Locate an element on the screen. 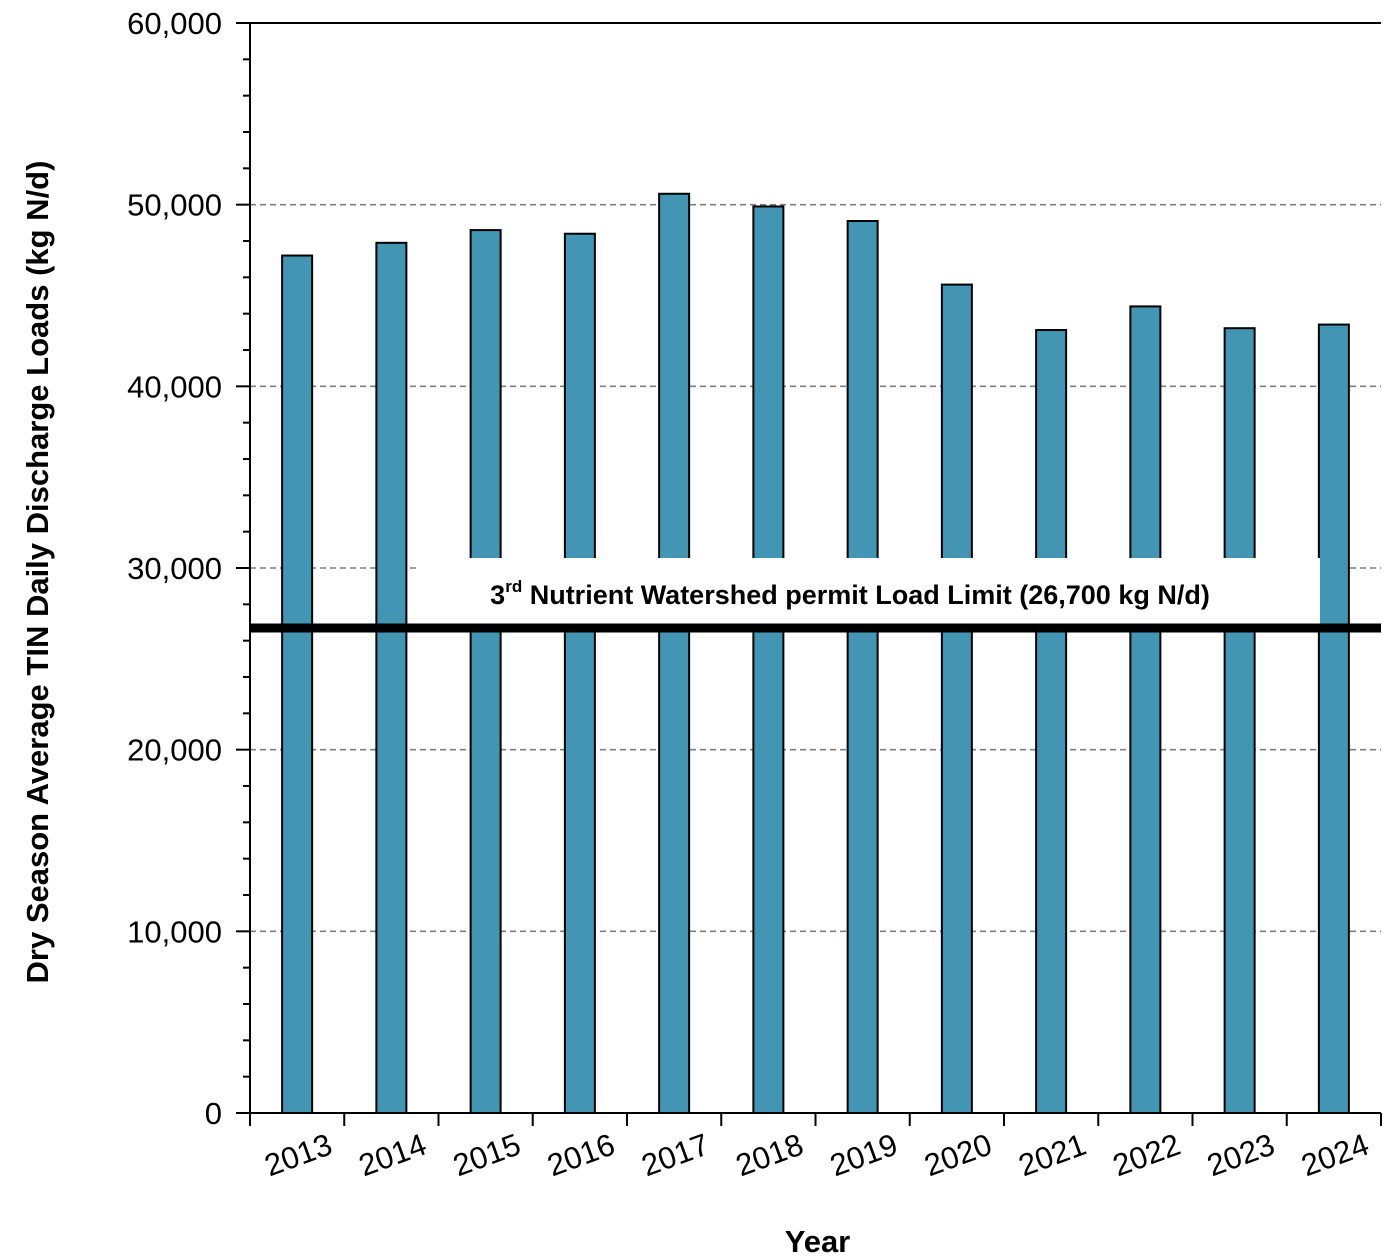 The width and height of the screenshot is (1383, 1259). y-tick-label-2: 20,000 is located at coordinates (174, 750).